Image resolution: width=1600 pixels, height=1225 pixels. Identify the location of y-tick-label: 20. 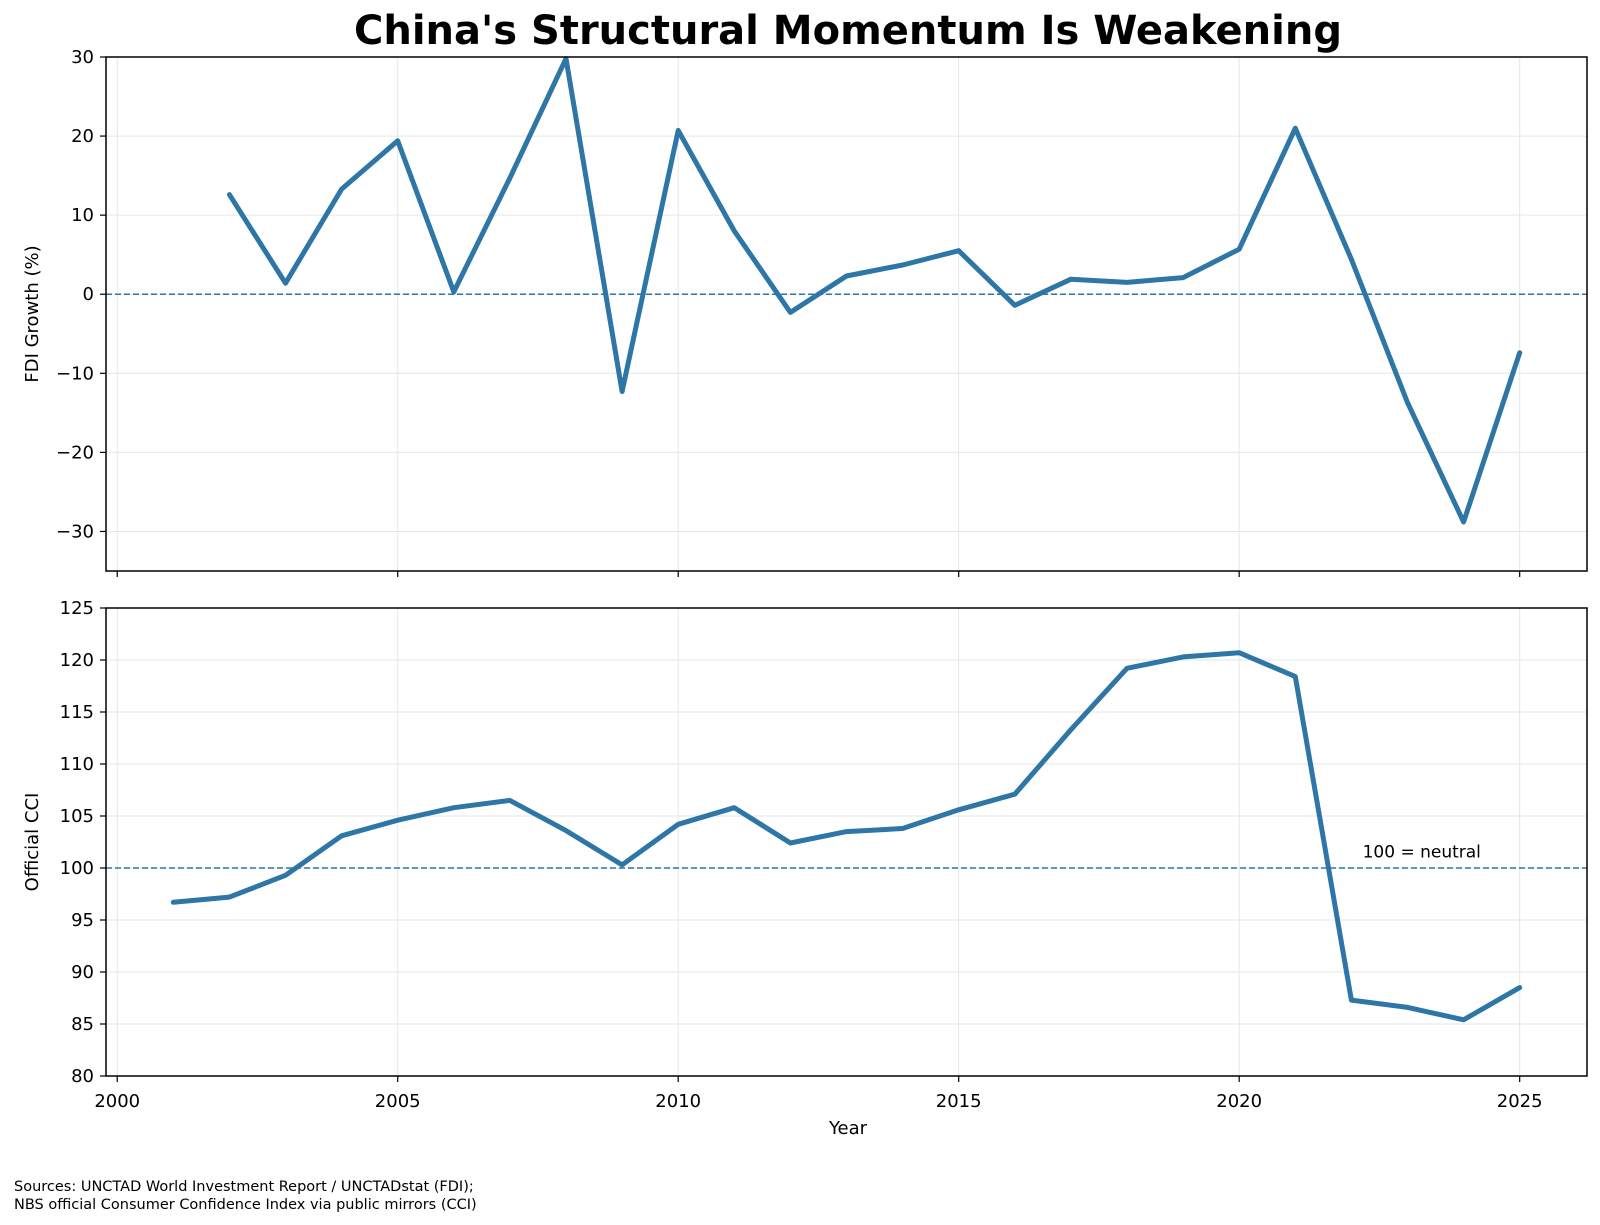
(82, 136).